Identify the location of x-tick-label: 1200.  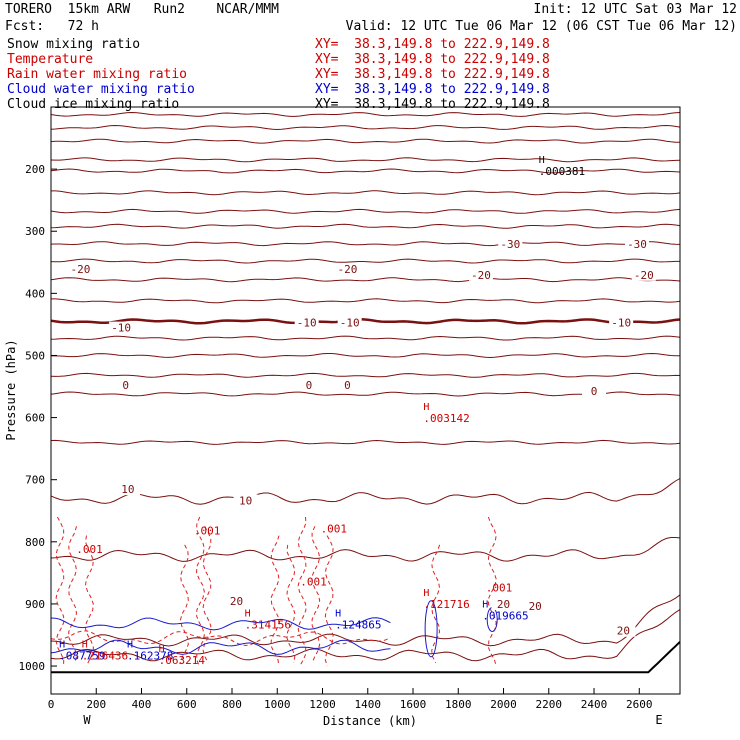
(322, 704).